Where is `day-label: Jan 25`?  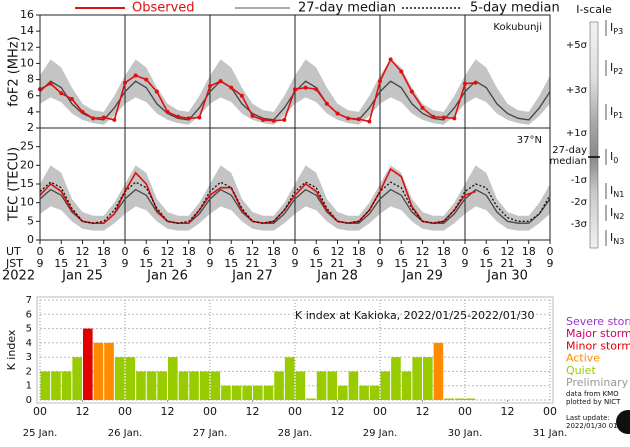
day-label: Jan 25 is located at coordinates (82, 276).